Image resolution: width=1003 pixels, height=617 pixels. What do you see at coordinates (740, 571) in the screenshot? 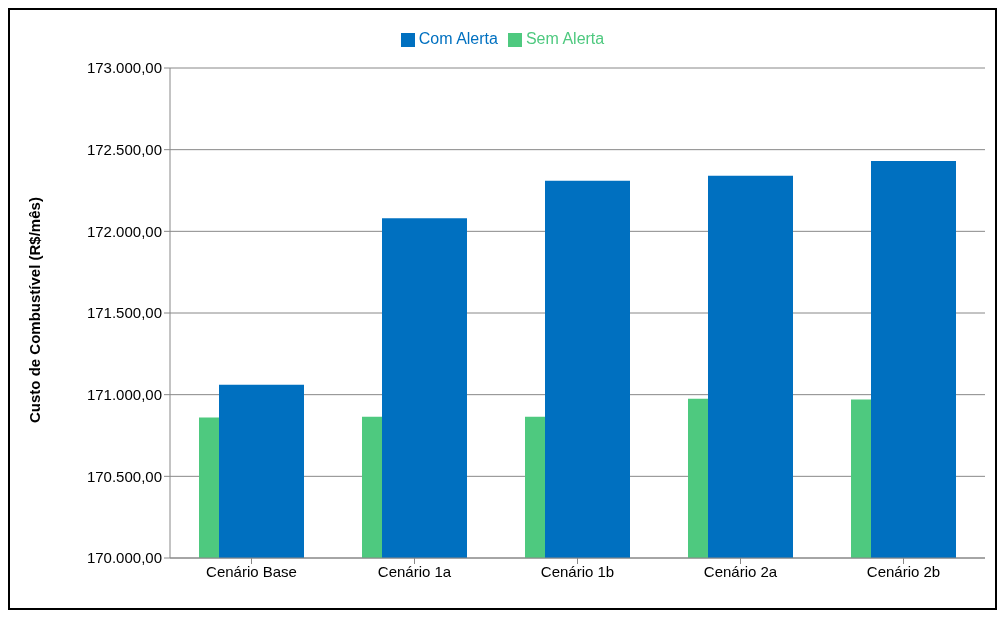
I see `x-tick-label: Cenário 2a` at bounding box center [740, 571].